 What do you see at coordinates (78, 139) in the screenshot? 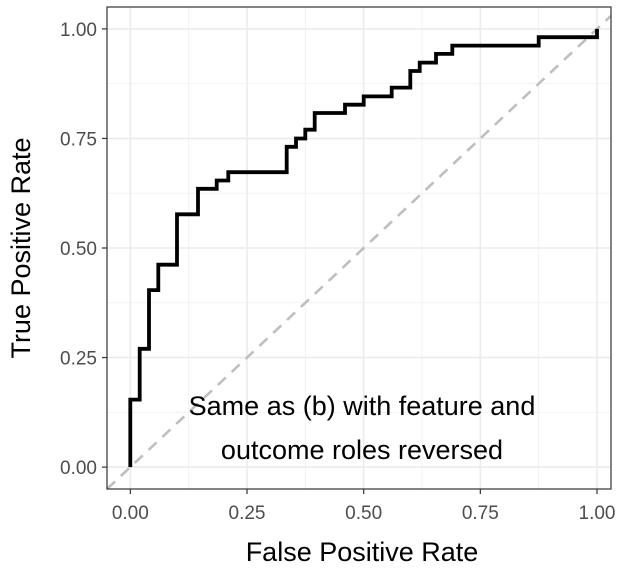
I see `y-tick-label: 0.75` at bounding box center [78, 139].